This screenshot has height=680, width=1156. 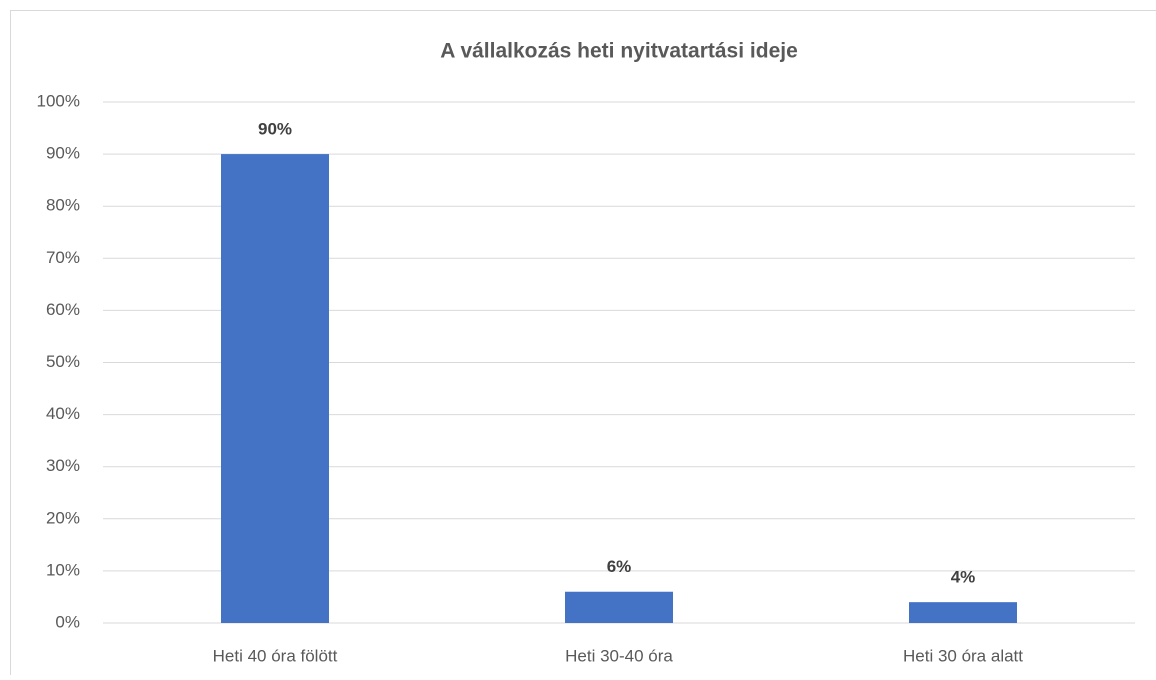 What do you see at coordinates (963, 655) in the screenshot?
I see `x-tick-label: Heti 30 óra alatt` at bounding box center [963, 655].